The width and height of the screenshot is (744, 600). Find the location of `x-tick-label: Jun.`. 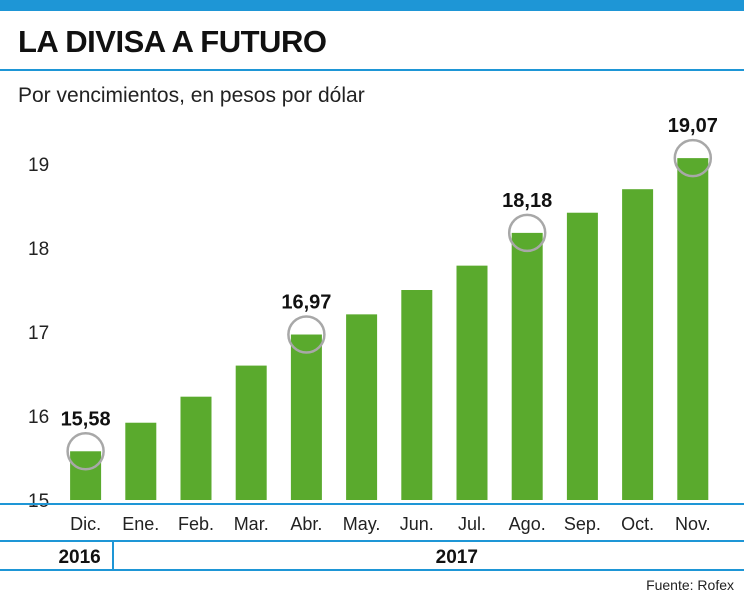

x-tick-label: Jun. is located at coordinates (417, 524).